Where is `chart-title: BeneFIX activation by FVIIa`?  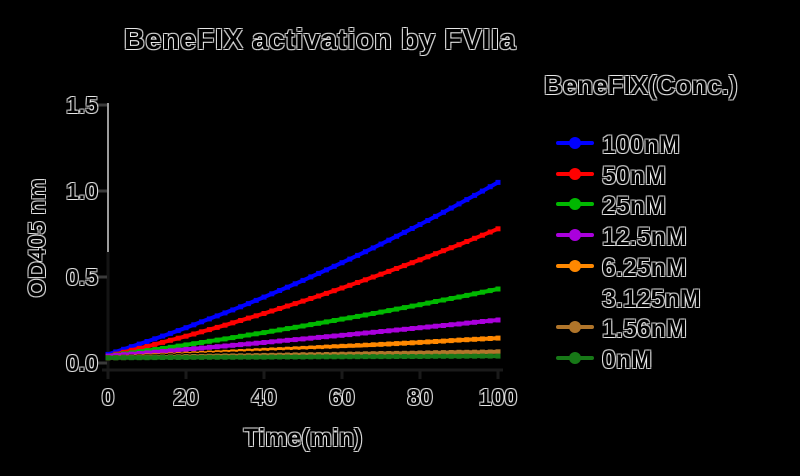
chart-title: BeneFIX activation by FVIIa is located at coordinates (320, 40).